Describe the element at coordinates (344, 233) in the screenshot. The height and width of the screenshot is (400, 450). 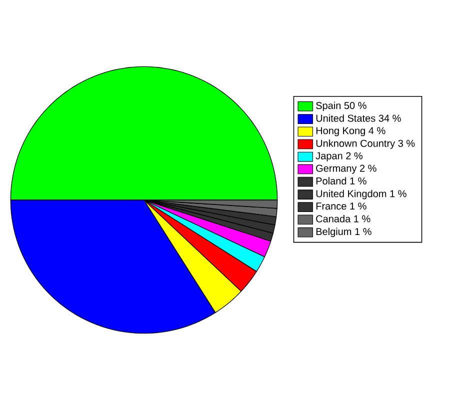
I see `legend-label: Belgium 1 %` at that location.